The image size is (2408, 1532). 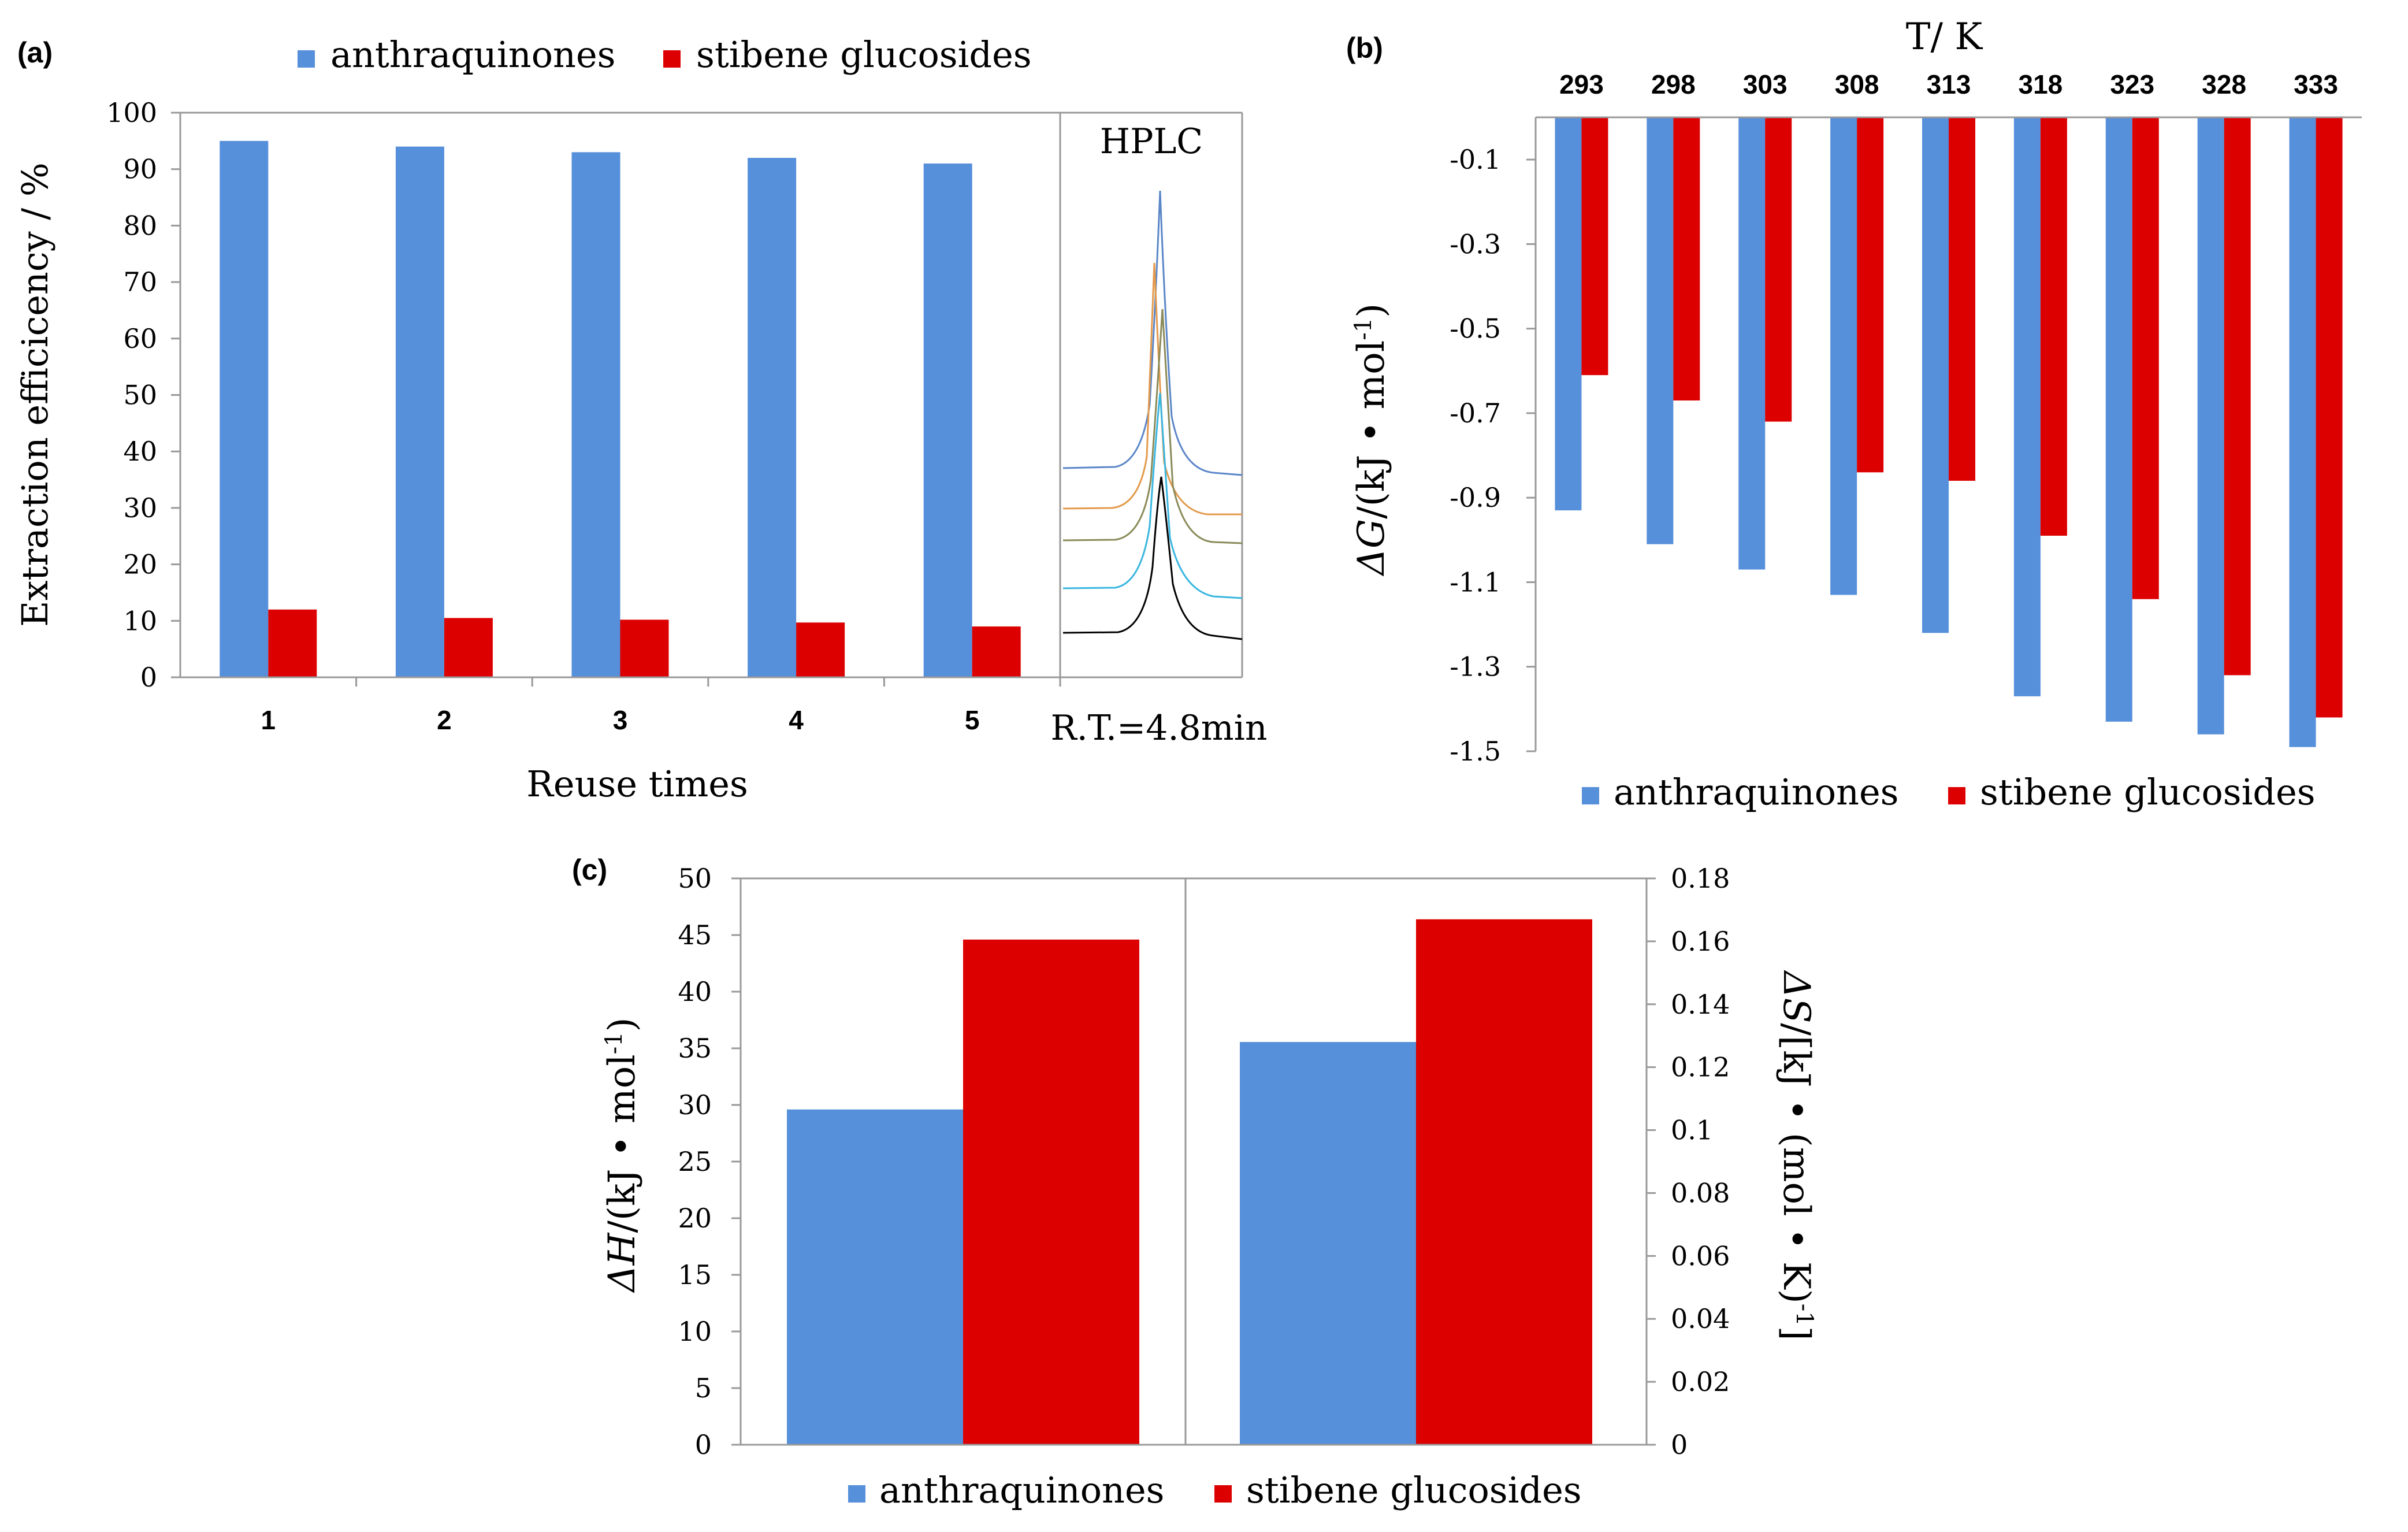 What do you see at coordinates (1765, 84) in the screenshot?
I see `panel-b-x-tick-label: 303` at bounding box center [1765, 84].